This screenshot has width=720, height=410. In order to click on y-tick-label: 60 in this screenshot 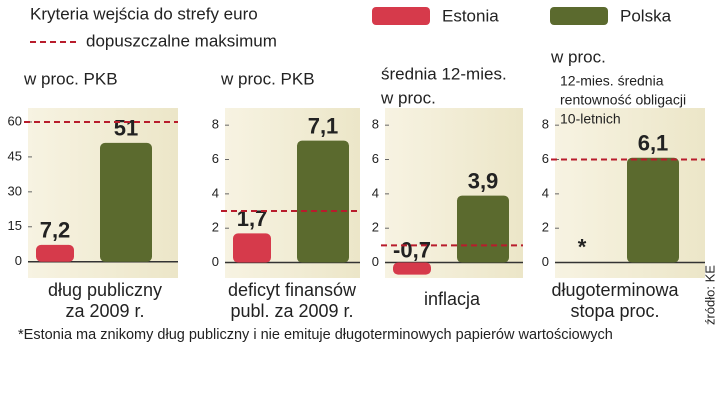, I will do `click(15, 120)`.